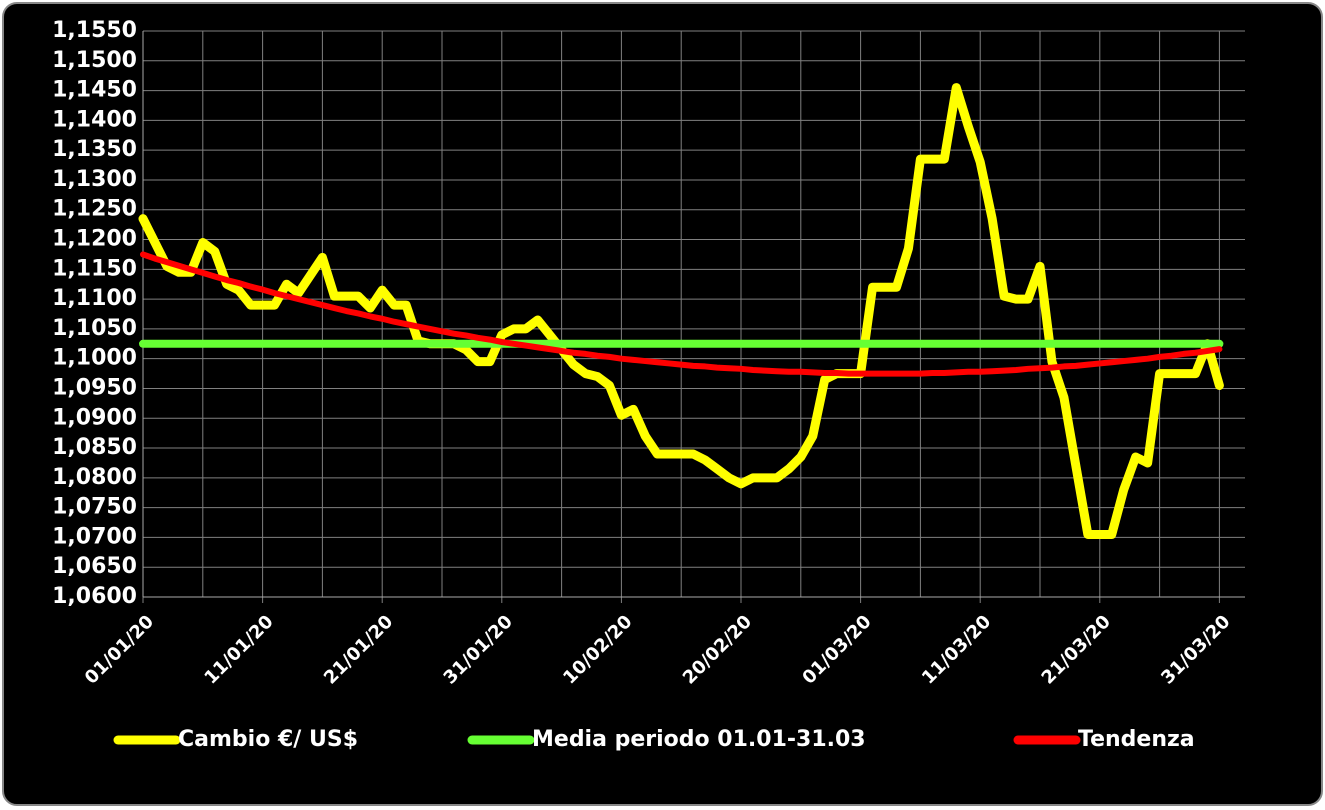 Image resolution: width=1325 pixels, height=810 pixels. I want to click on y-tick-label: 1,1500, so click(94, 60).